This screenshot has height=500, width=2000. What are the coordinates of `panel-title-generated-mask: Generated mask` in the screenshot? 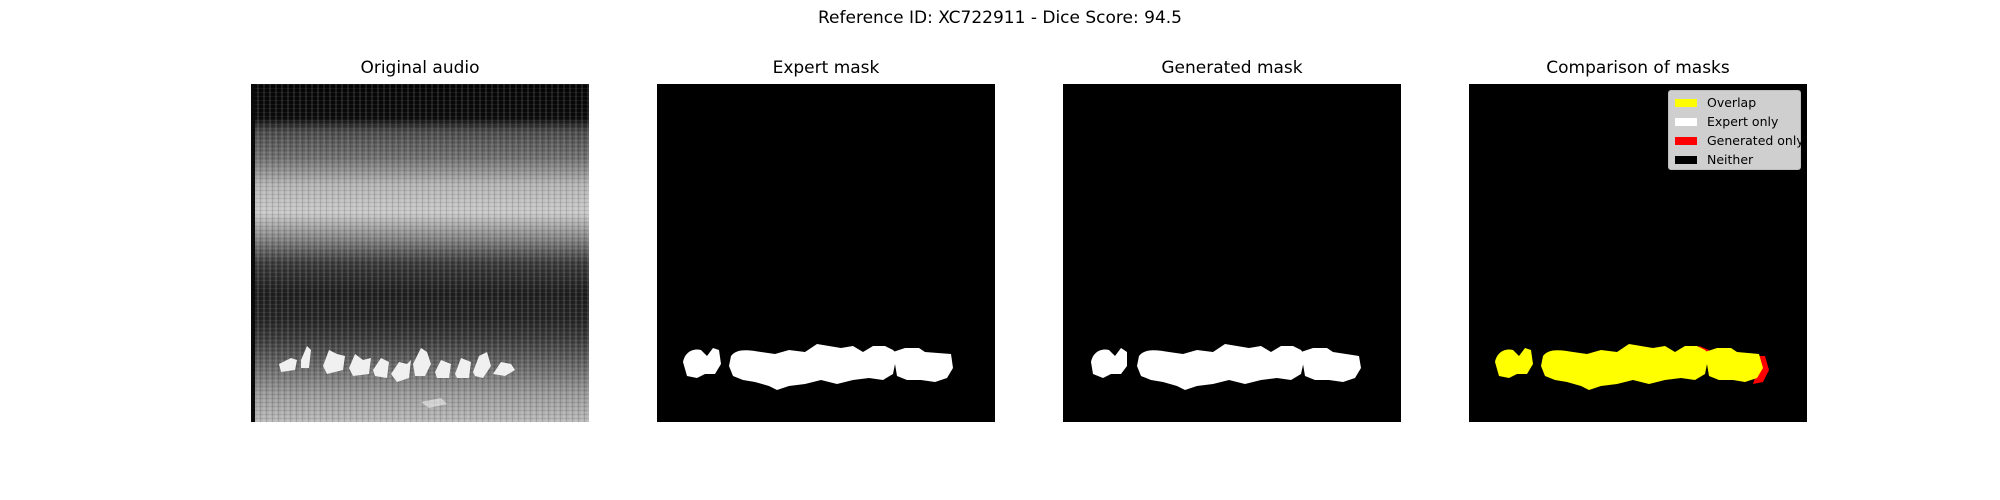 It's located at (1232, 68).